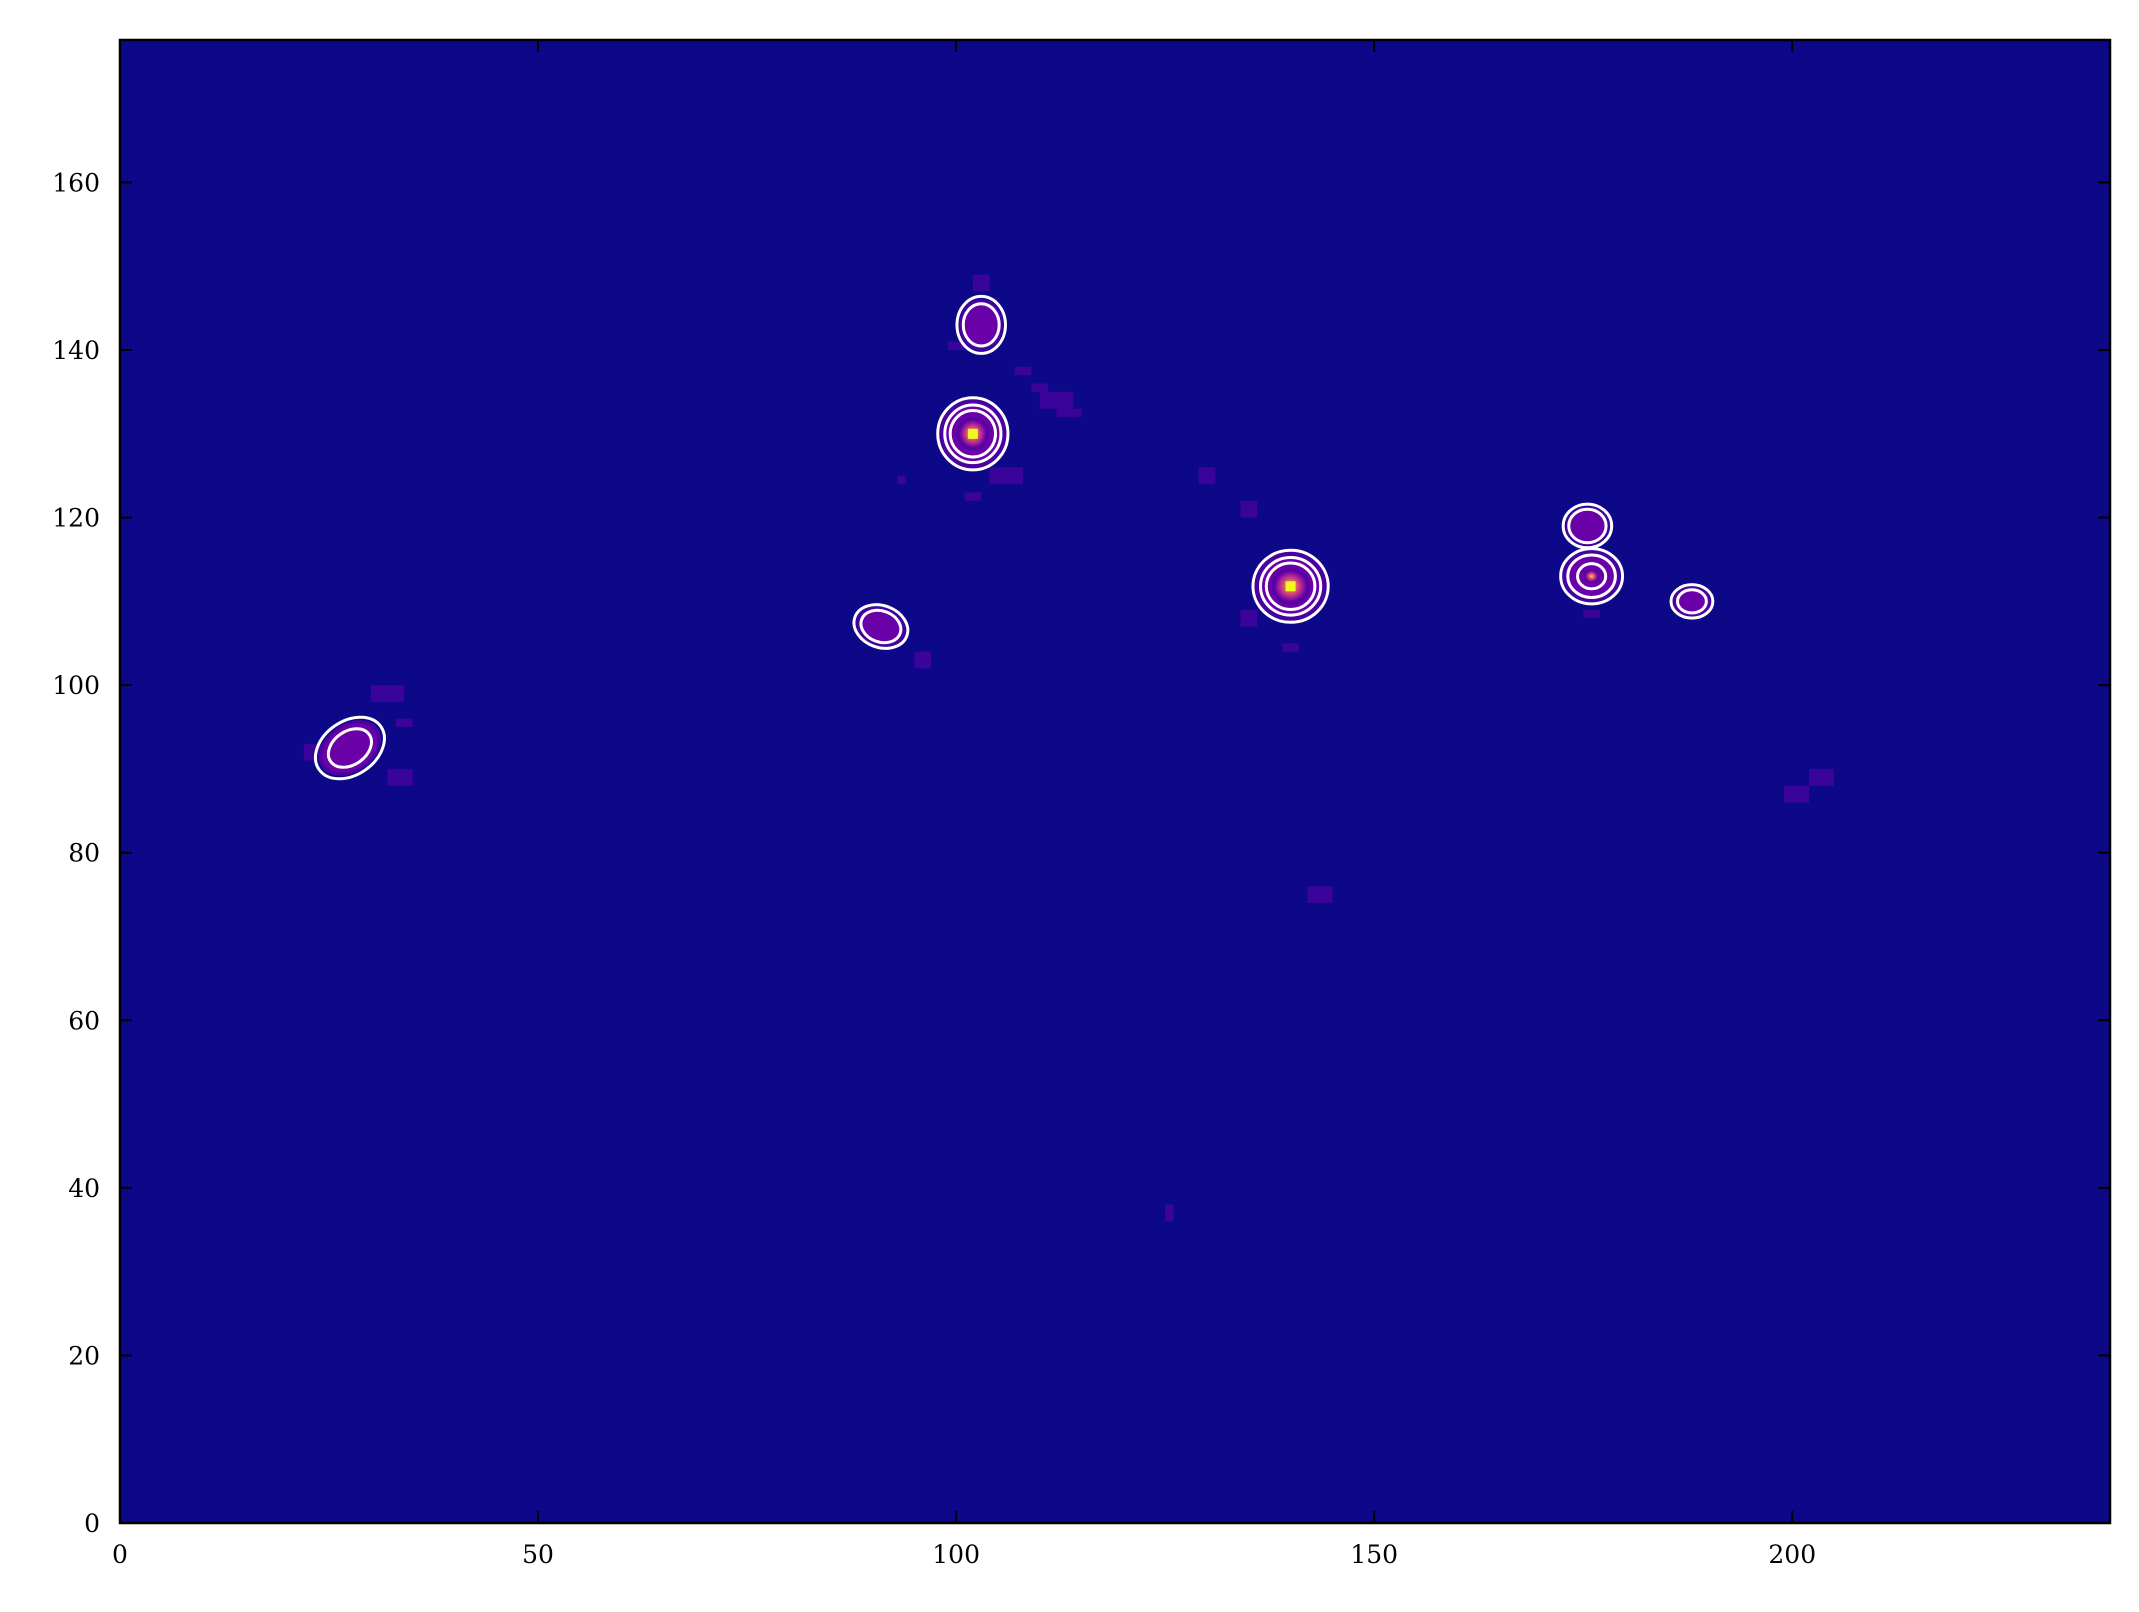  What do you see at coordinates (84, 853) in the screenshot?
I see `y-tick-label: 80` at bounding box center [84, 853].